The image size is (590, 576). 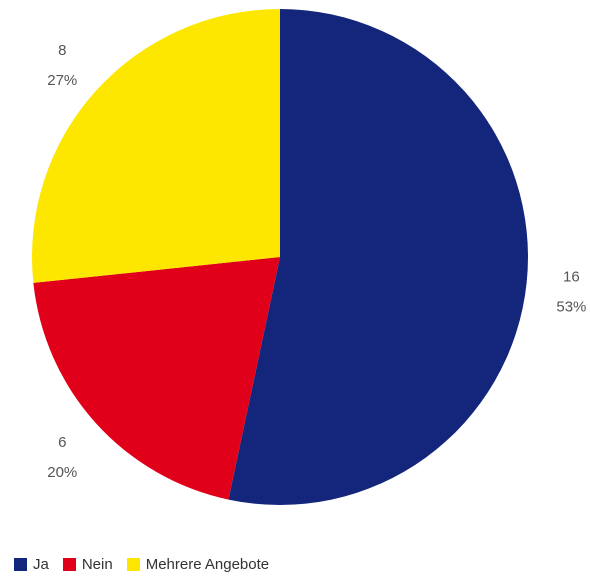 I want to click on legend-swatch-mehrere-angebote, so click(x=133, y=564).